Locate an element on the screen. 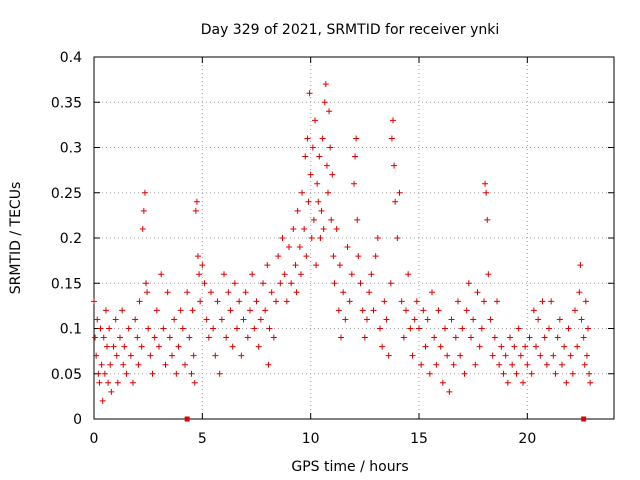  axis-marker is located at coordinates (187, 419).